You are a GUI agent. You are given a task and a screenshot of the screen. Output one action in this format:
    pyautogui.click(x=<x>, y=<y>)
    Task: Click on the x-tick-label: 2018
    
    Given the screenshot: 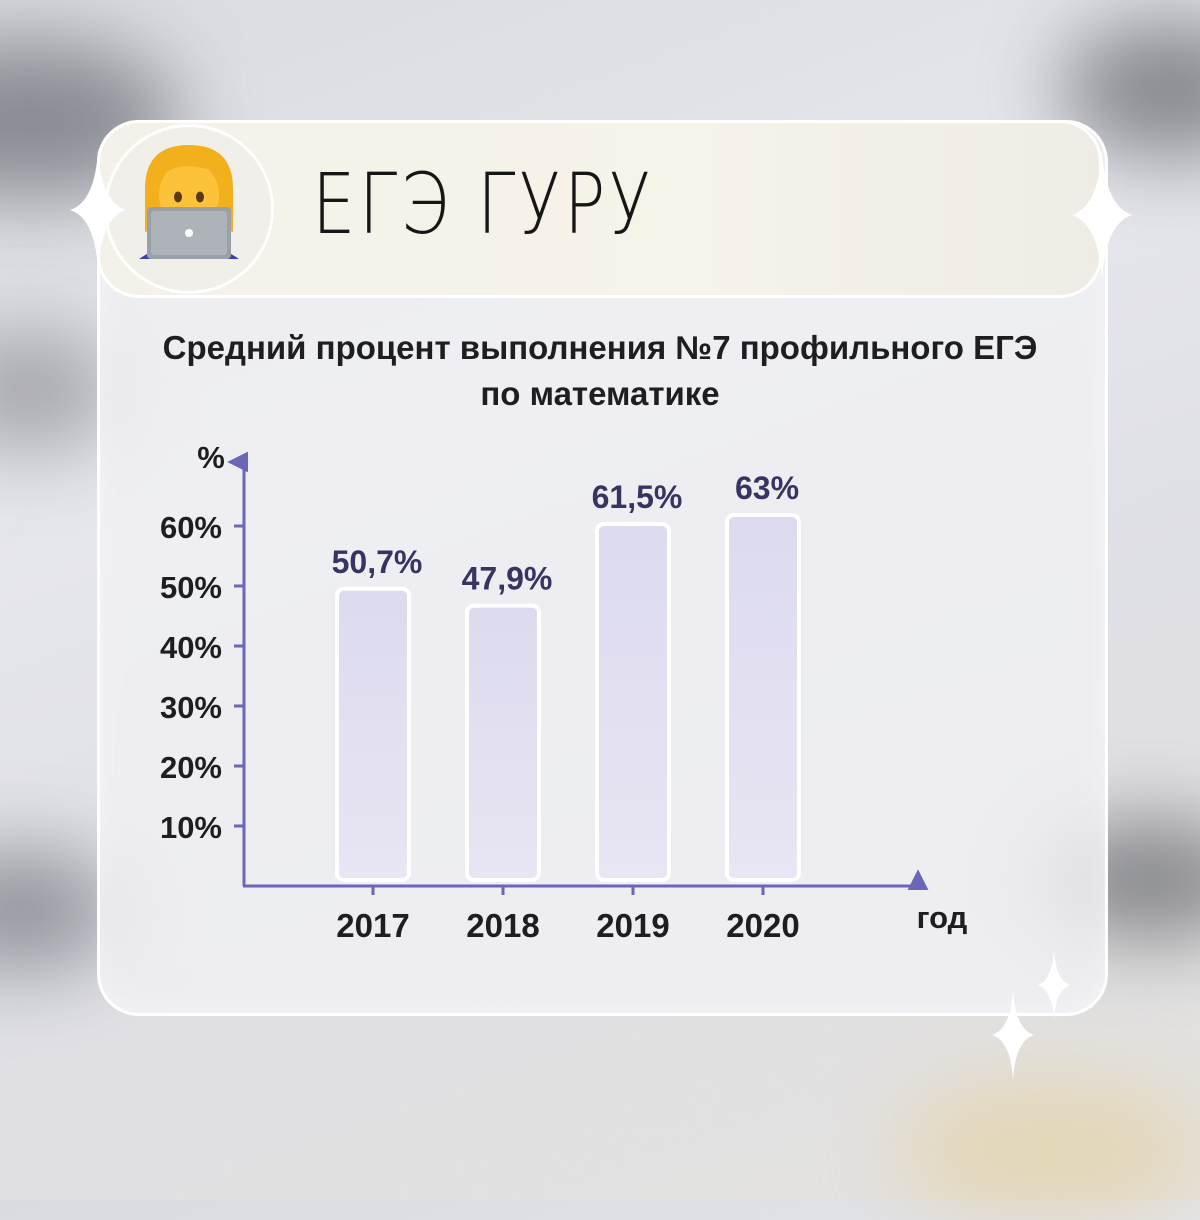 What is the action you would take?
    pyautogui.click(x=502, y=925)
    